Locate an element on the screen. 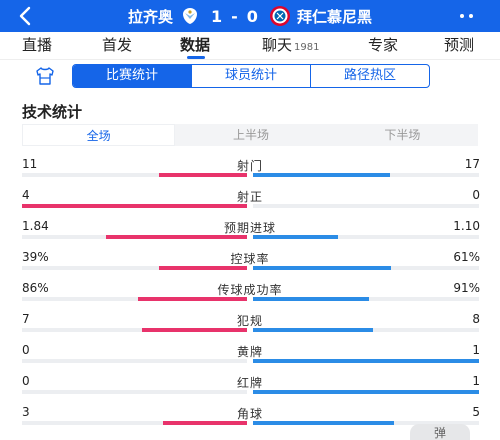 Image resolution: width=500 pixels, height=440 pixels. home-value: 39% is located at coordinates (35, 257).